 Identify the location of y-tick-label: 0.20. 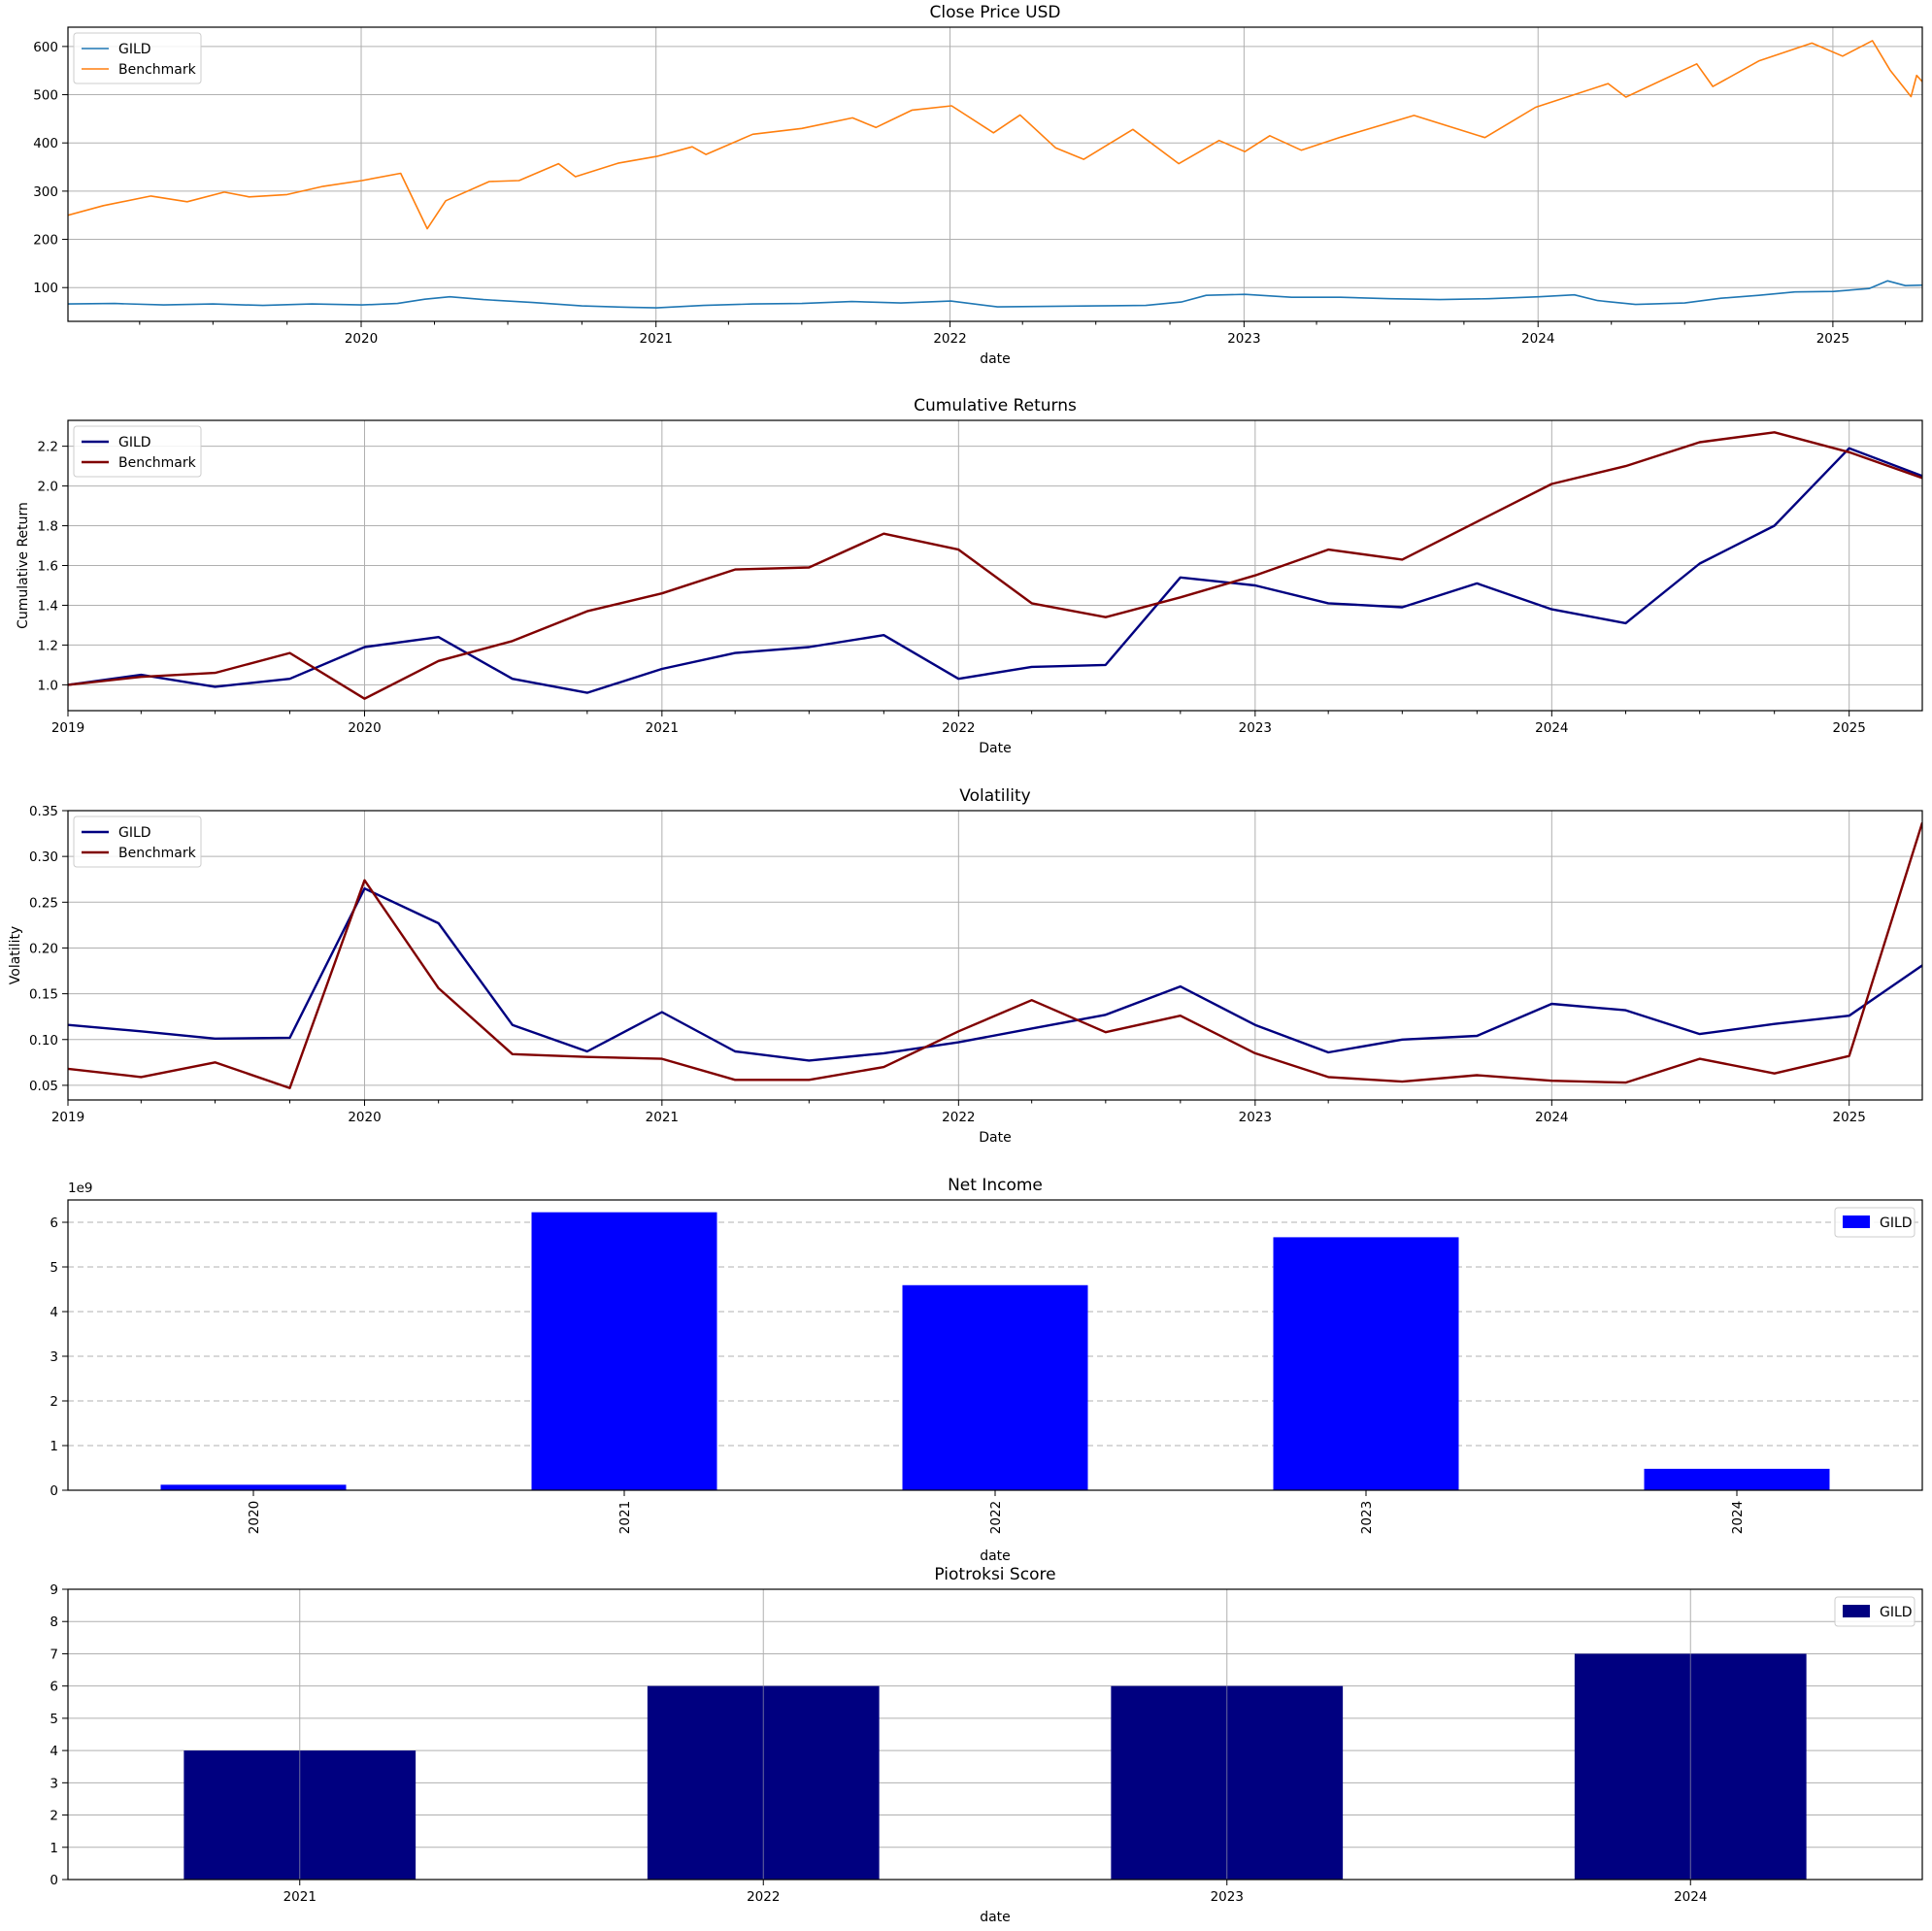
(43, 949).